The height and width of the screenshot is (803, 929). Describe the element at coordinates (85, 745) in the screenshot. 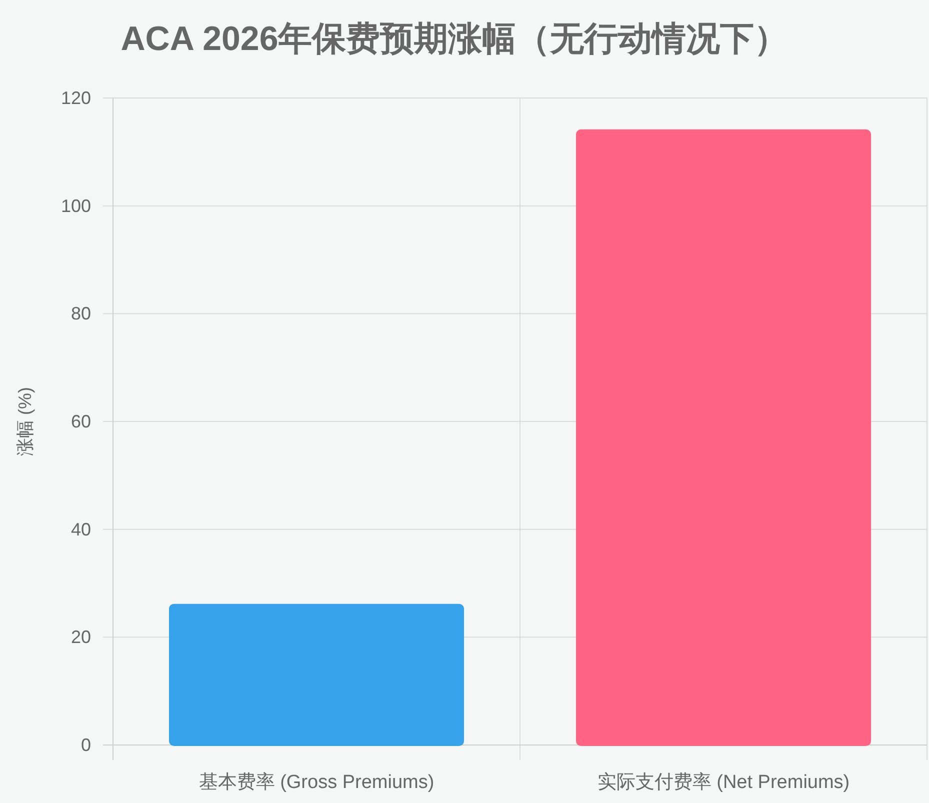

I see `y-tick-label: 0` at that location.